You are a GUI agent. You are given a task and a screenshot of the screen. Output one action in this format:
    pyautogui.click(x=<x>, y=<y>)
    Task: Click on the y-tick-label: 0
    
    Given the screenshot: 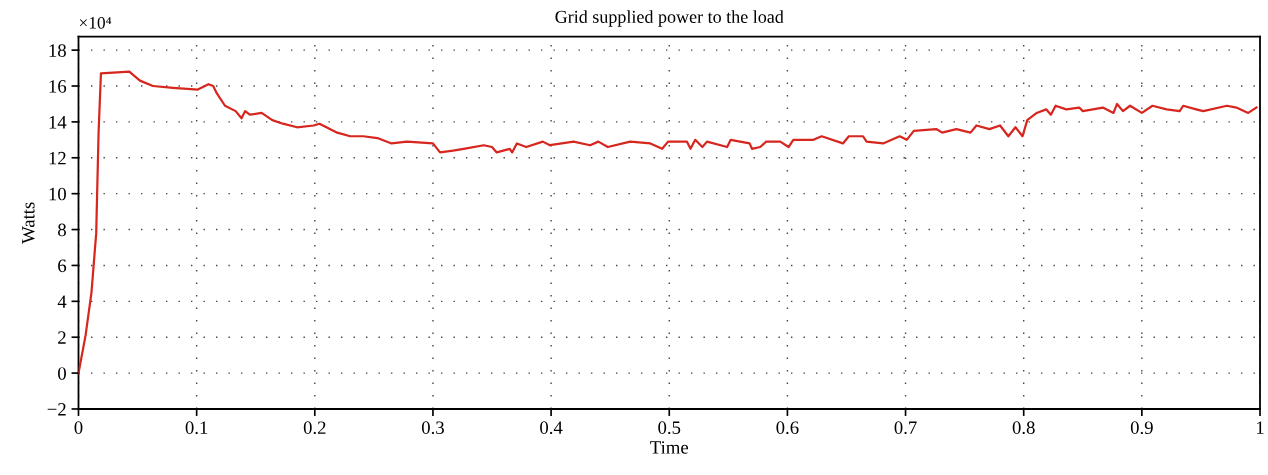 What is the action you would take?
    pyautogui.click(x=62, y=373)
    